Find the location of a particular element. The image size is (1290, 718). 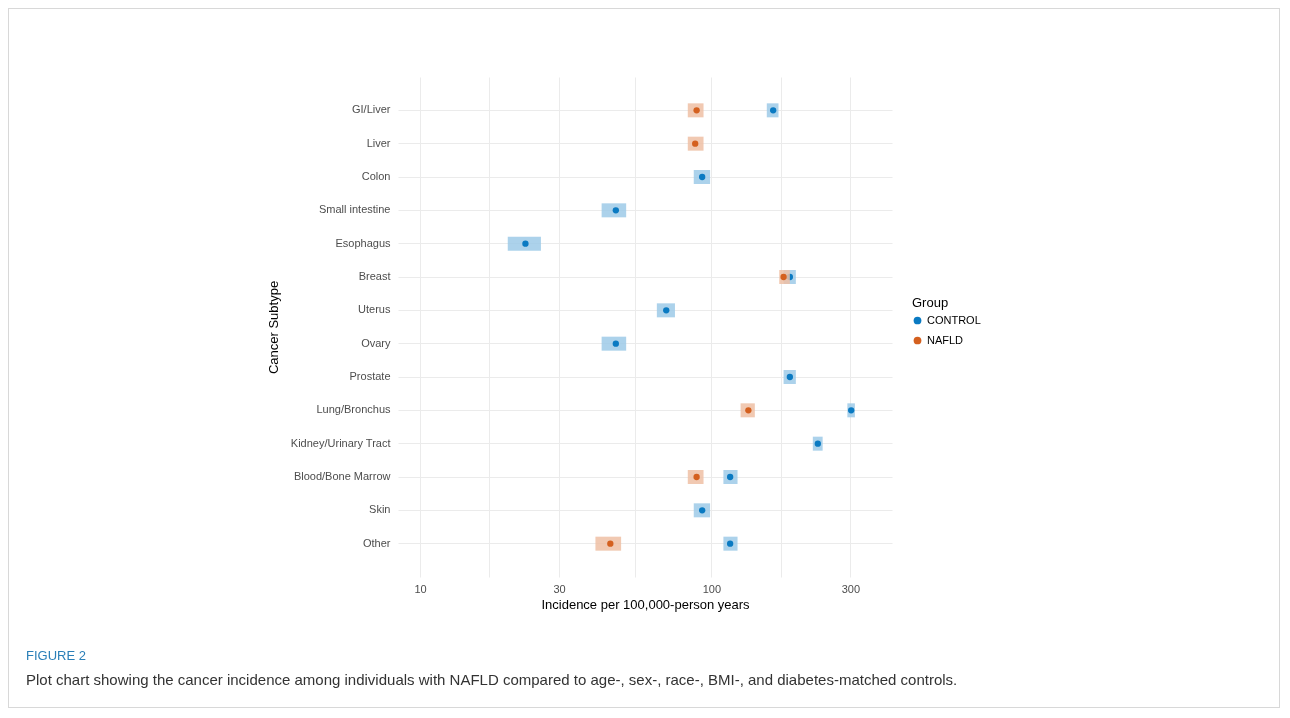

legend-label: NAFLD is located at coordinates (945, 339).